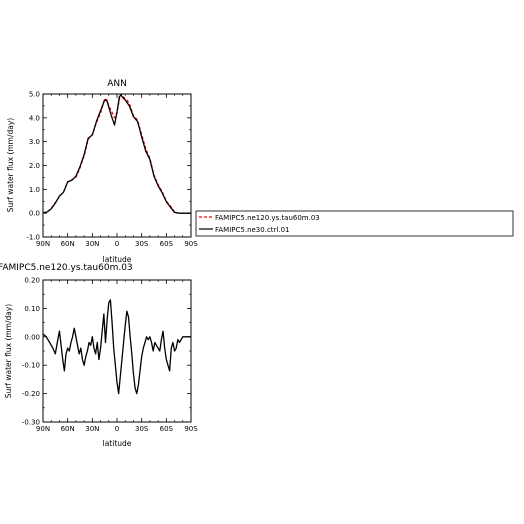 The image size is (524, 524). I want to click on top-y-tick-label: 0.0, so click(34, 214).